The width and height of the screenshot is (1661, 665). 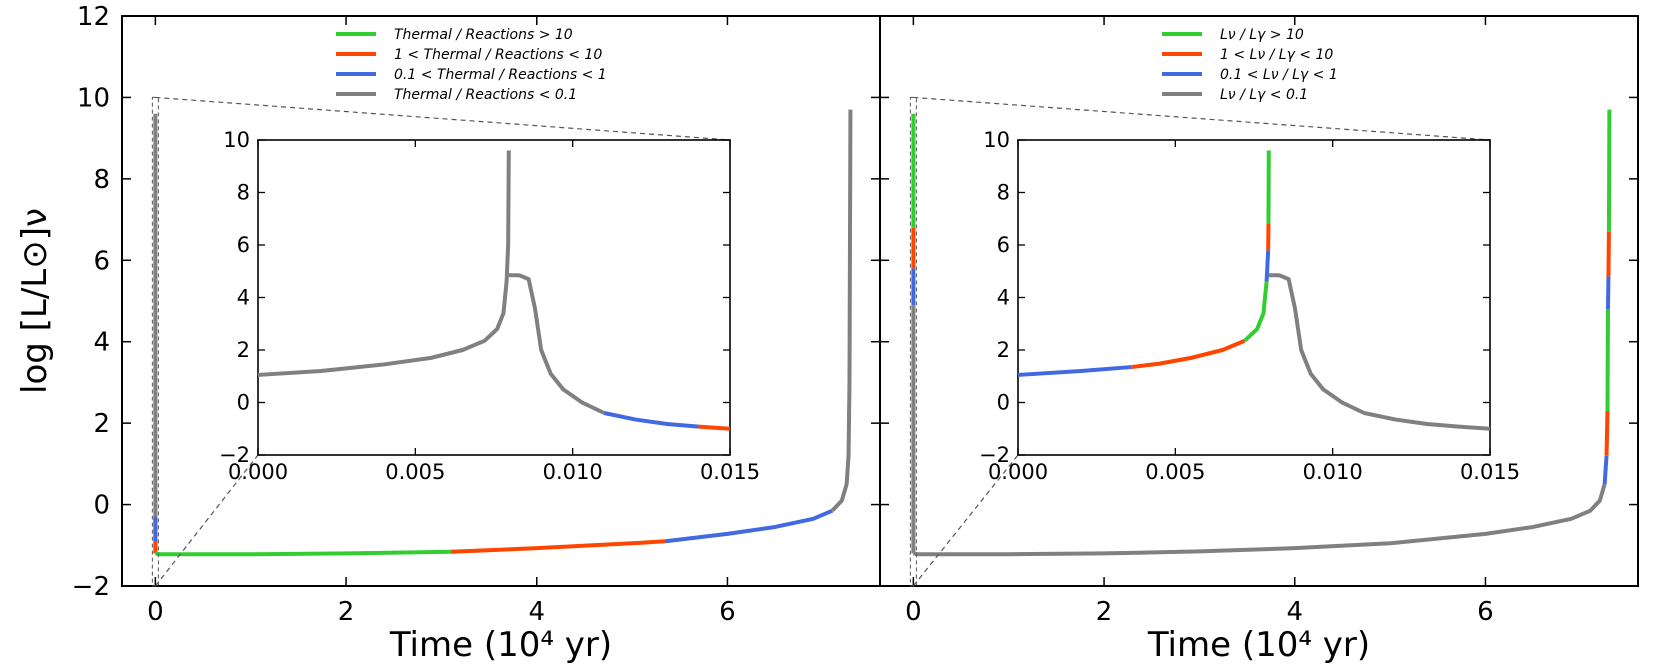 What do you see at coordinates (1276, 55) in the screenshot?
I see `legend-entry: 1 < Lν / Lγ < 10` at bounding box center [1276, 55].